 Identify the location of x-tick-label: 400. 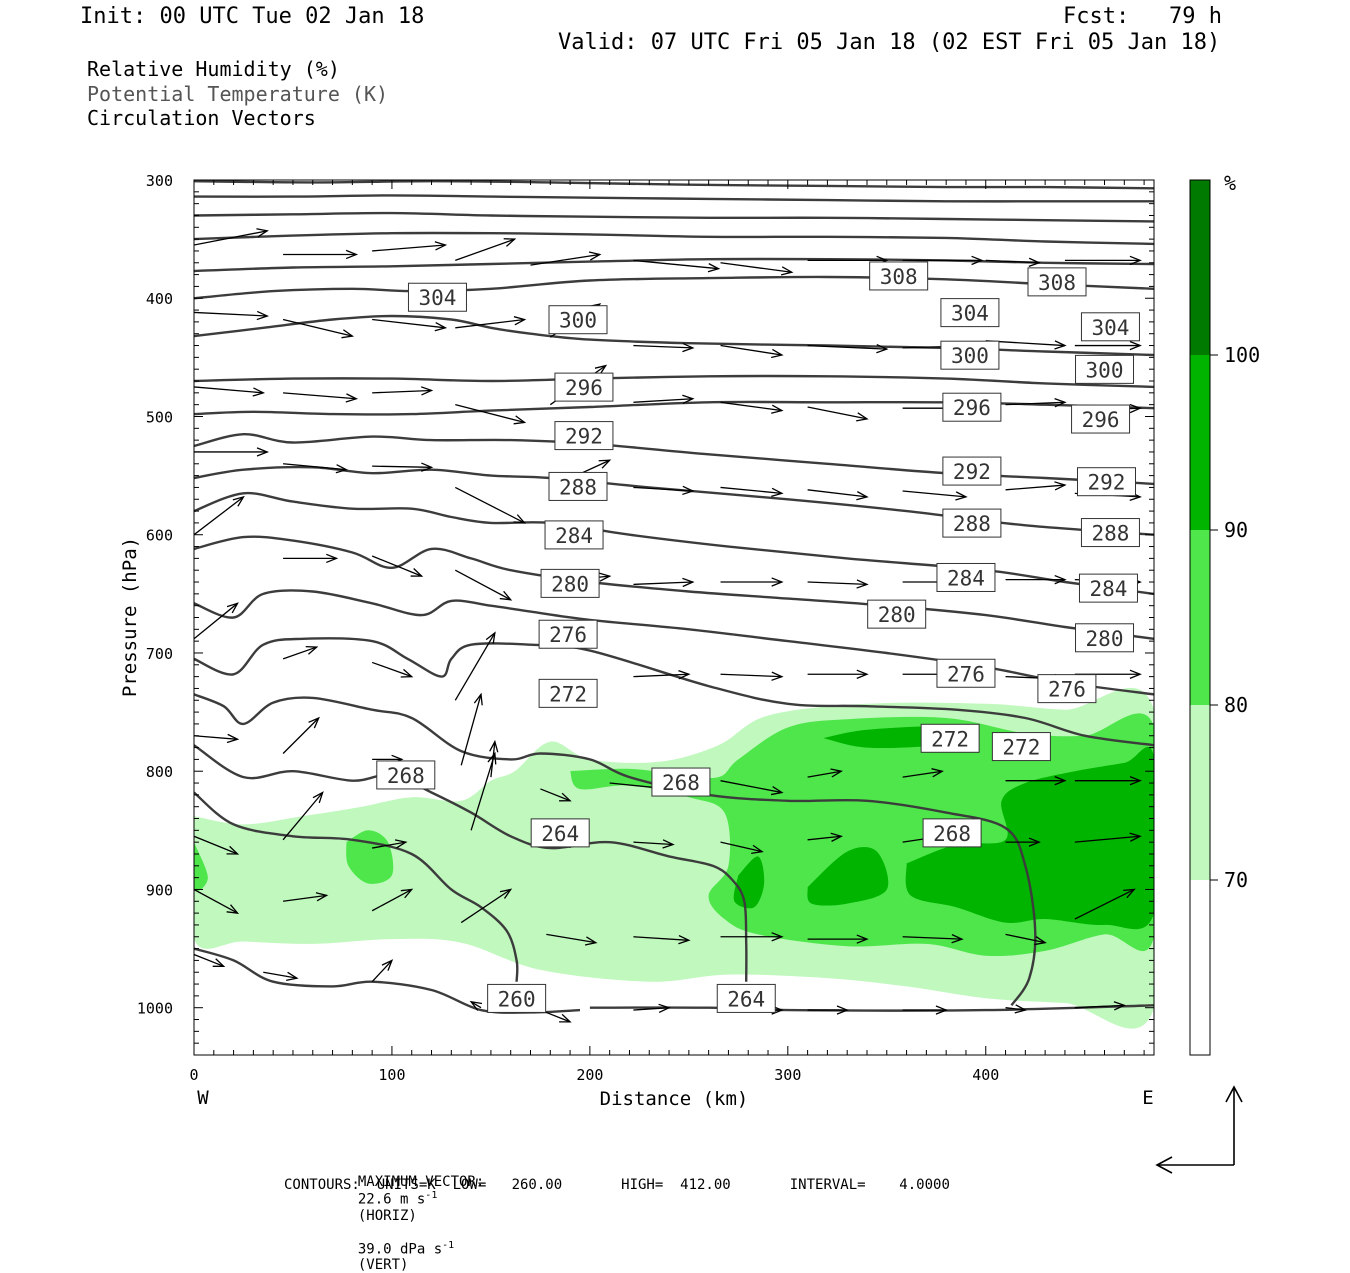
(985, 1075).